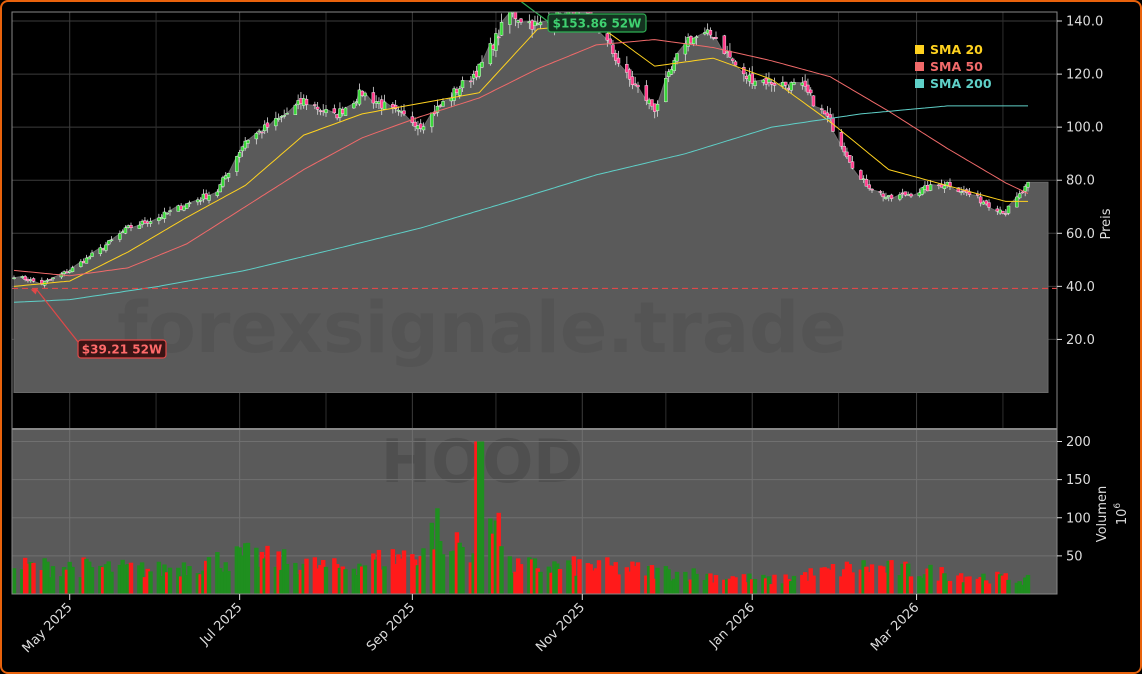 The height and width of the screenshot is (674, 1142). I want to click on volume-axis-label: Volumen, so click(1102, 514).